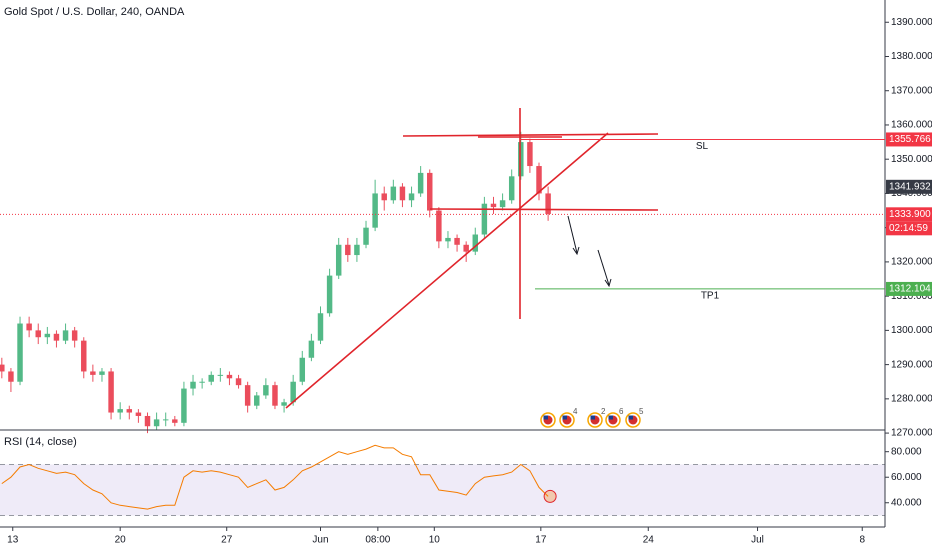  Describe the element at coordinates (906, 477) in the screenshot. I see `rsi-tick-label: 60.000` at that location.